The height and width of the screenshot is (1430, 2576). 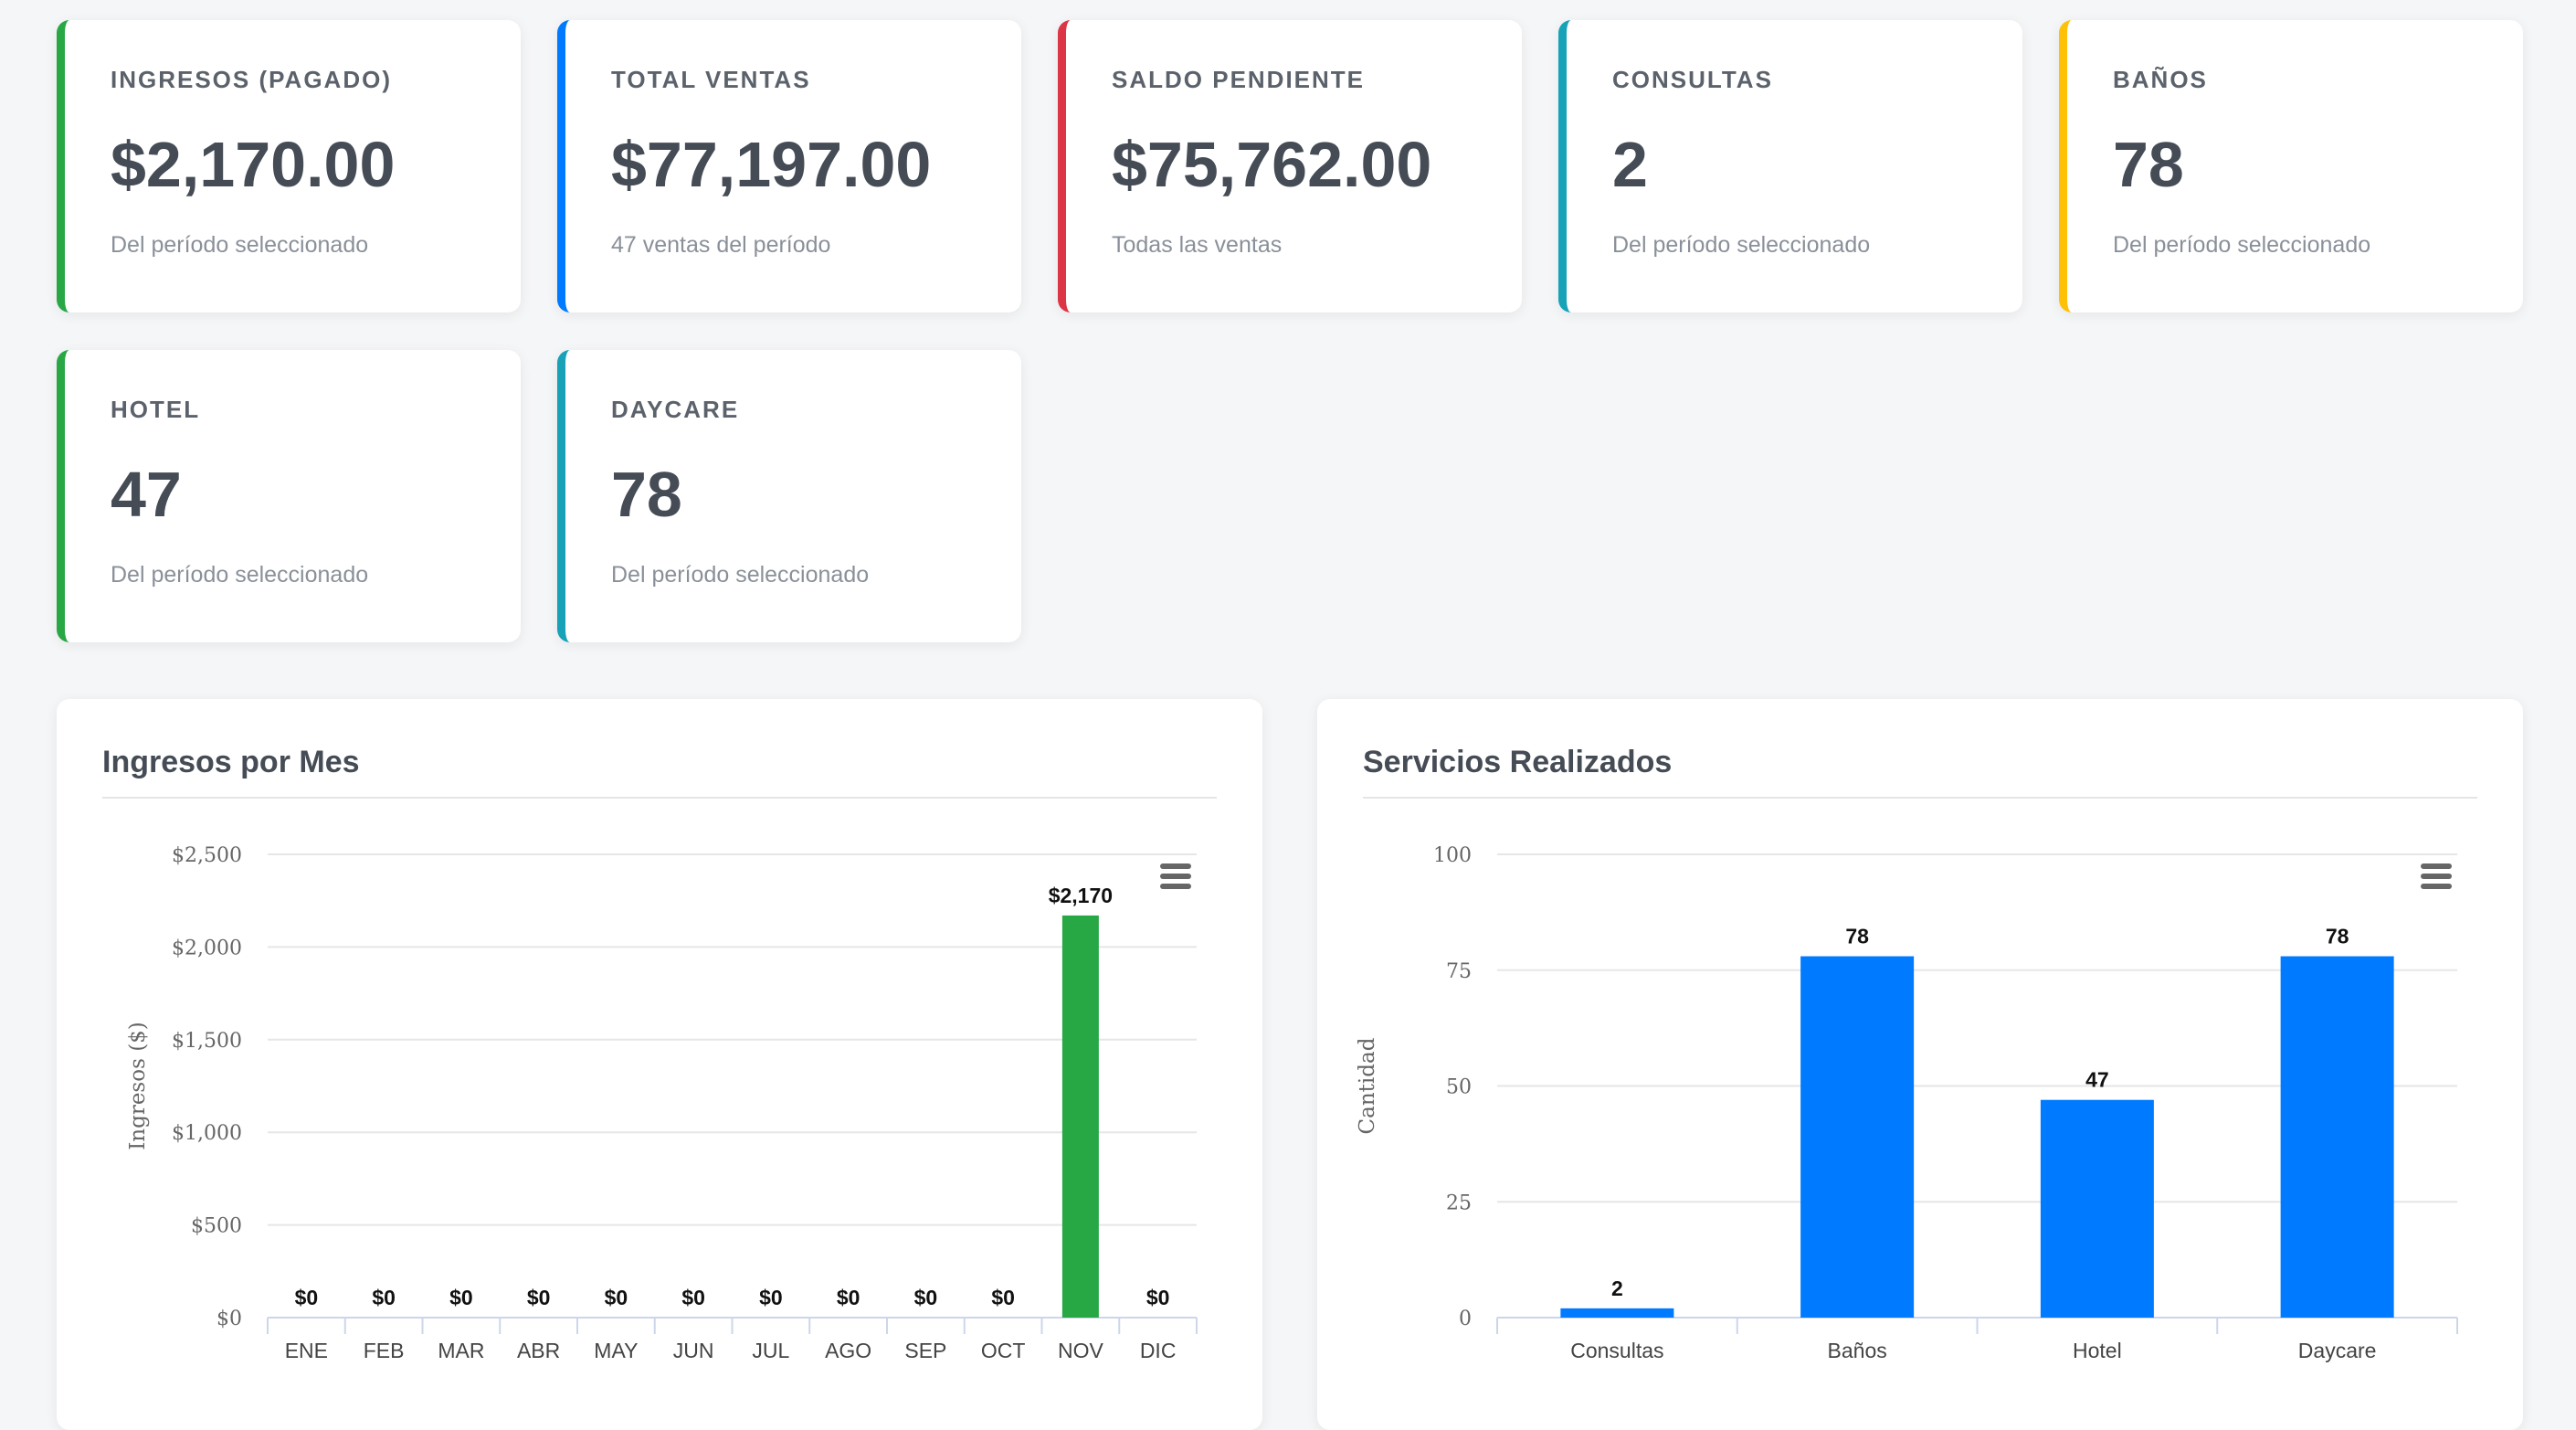 What do you see at coordinates (2097, 1350) in the screenshot?
I see `x-tick-label: Hotel` at bounding box center [2097, 1350].